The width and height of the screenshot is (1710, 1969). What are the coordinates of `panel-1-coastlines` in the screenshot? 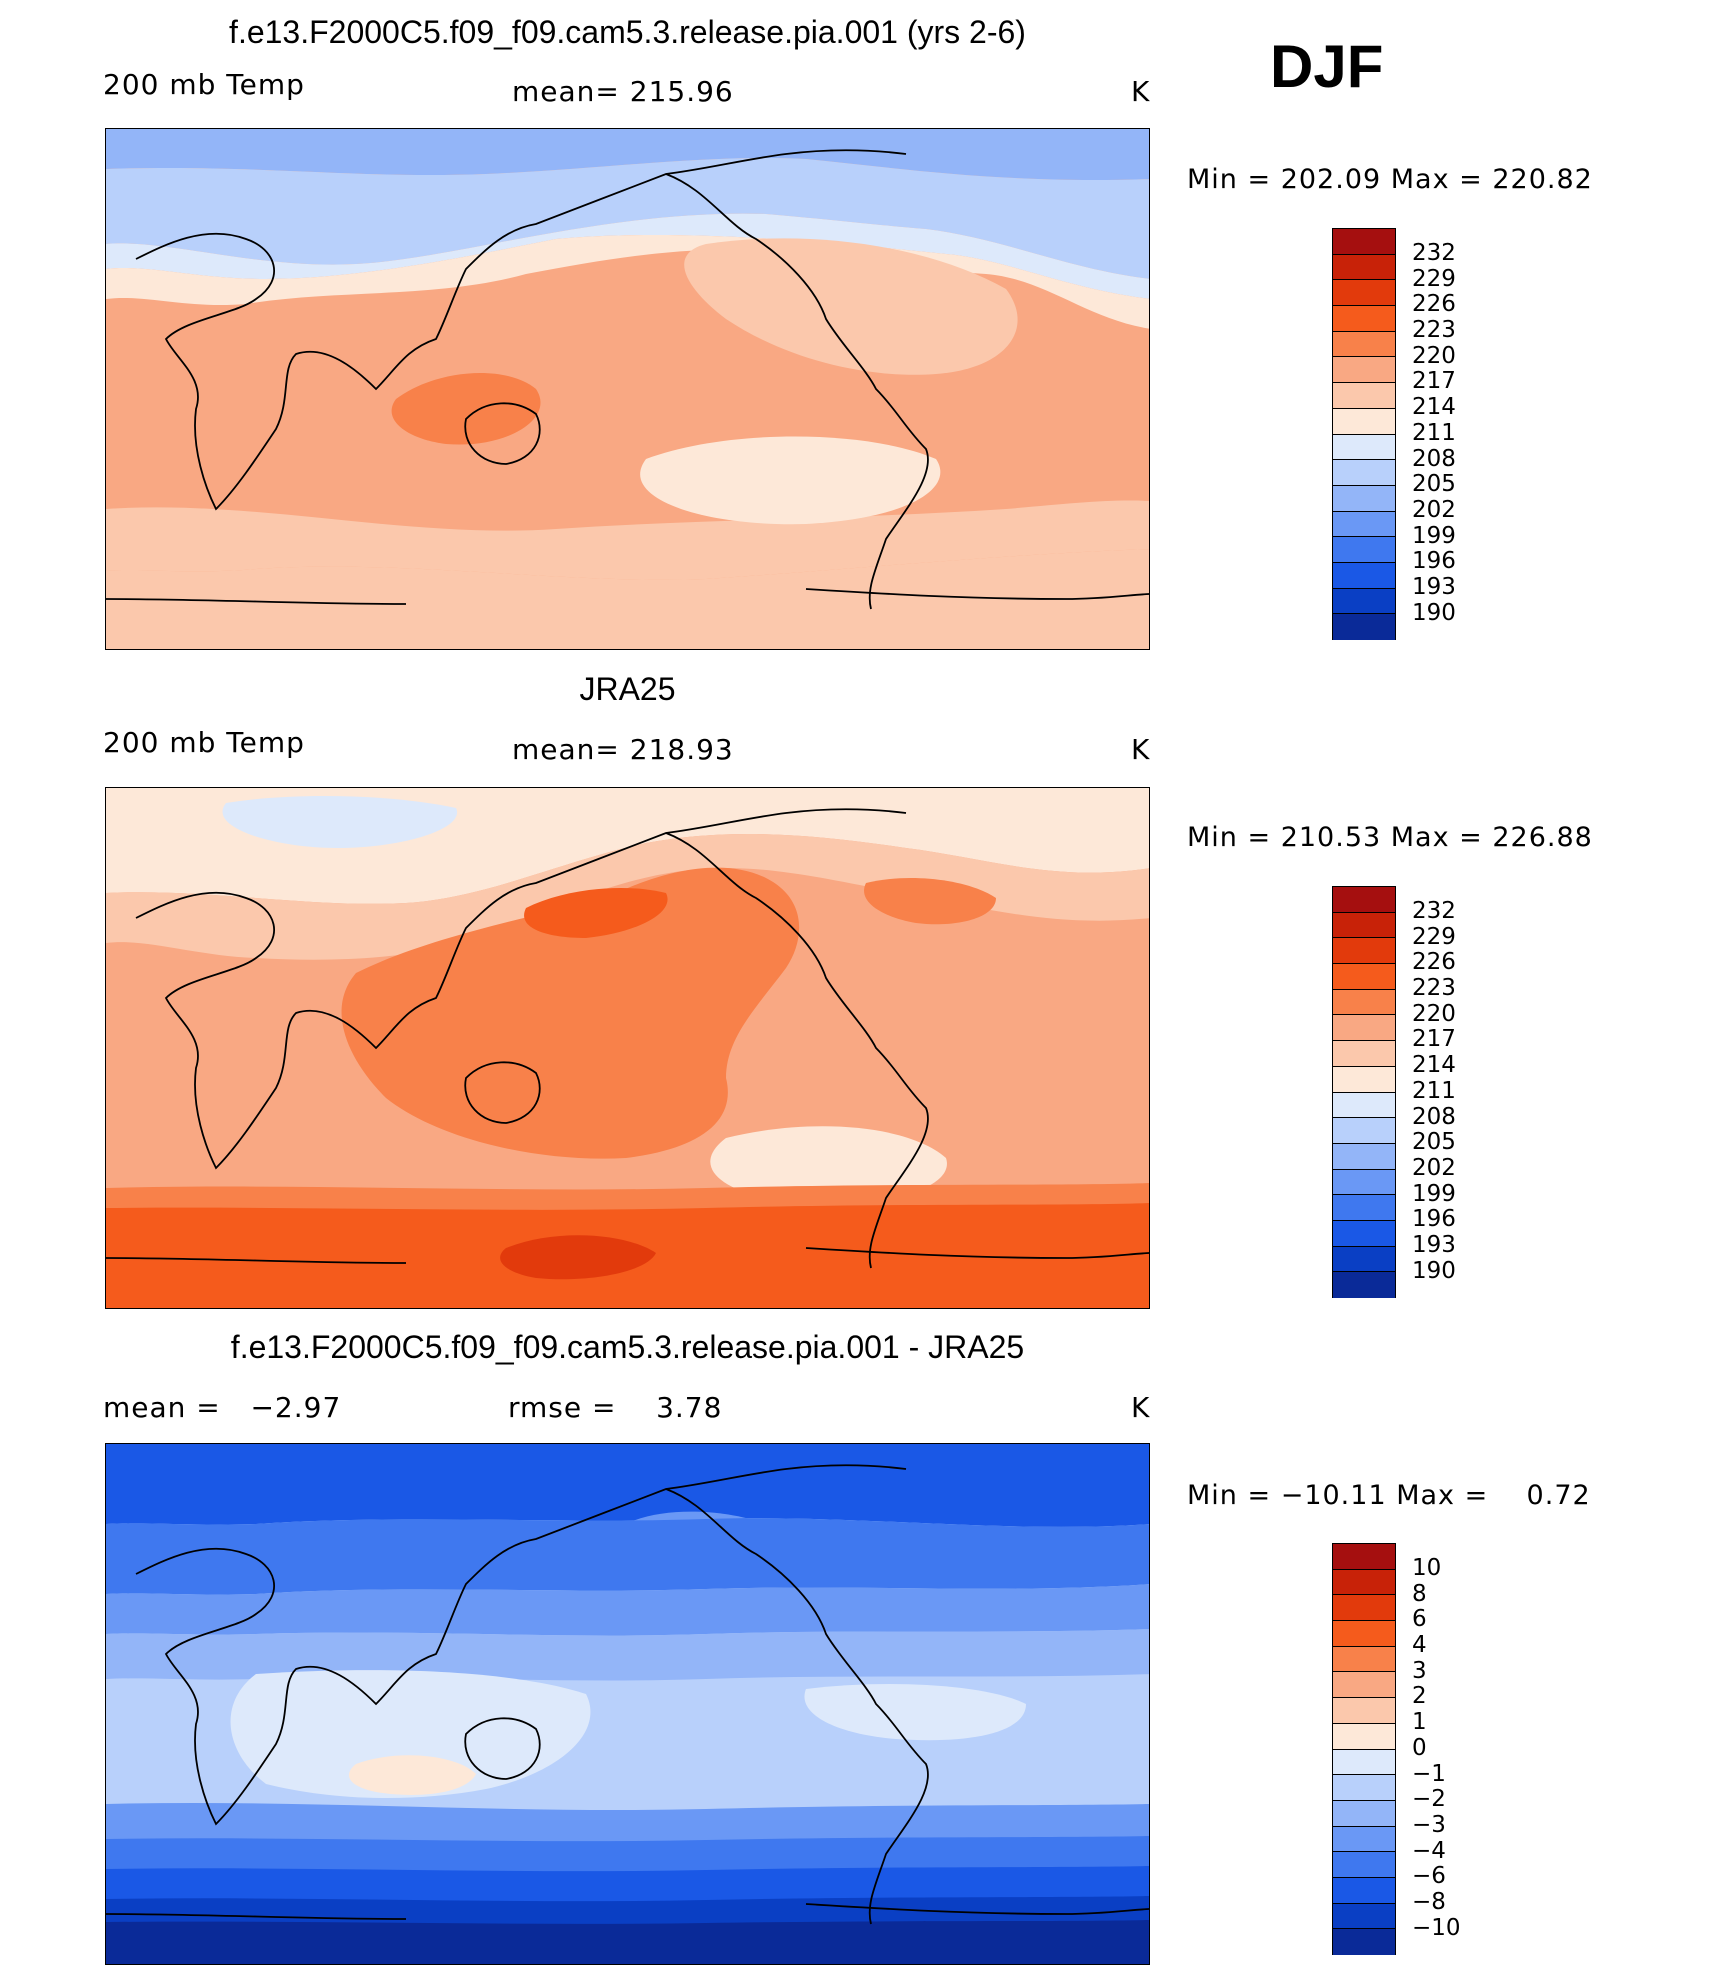 It's located at (627, 379).